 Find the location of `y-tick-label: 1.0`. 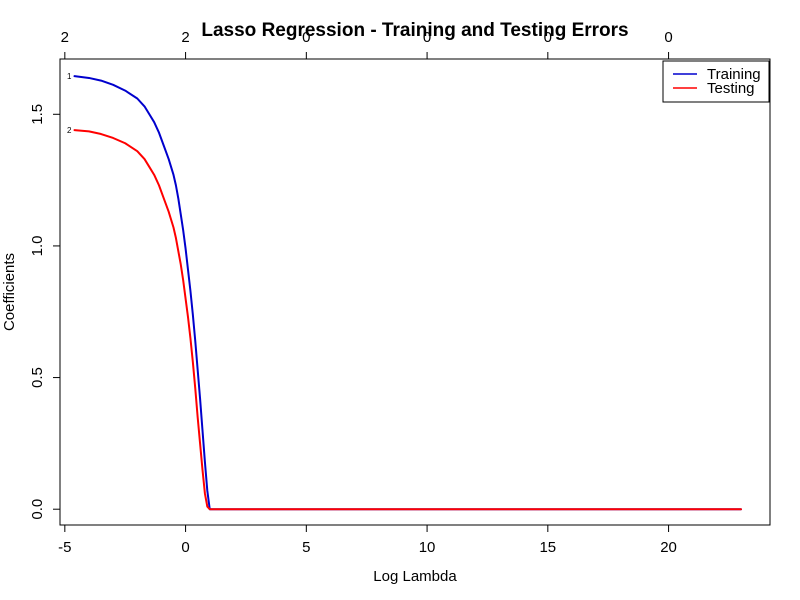

y-tick-label: 1.0 is located at coordinates (37, 245).